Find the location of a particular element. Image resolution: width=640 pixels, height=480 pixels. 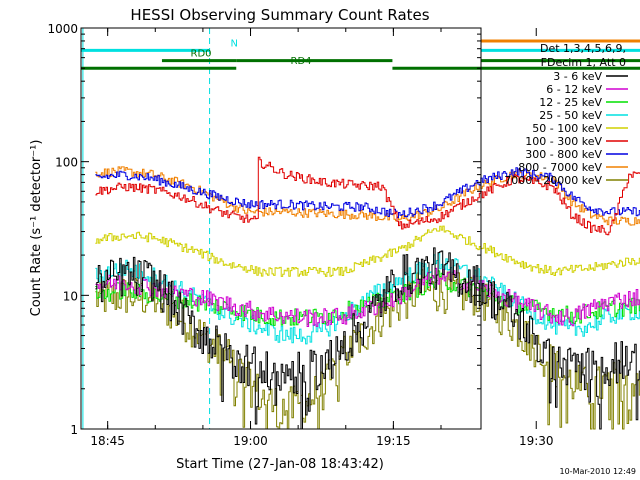

segment-label-rd4: RD4 is located at coordinates (301, 61).